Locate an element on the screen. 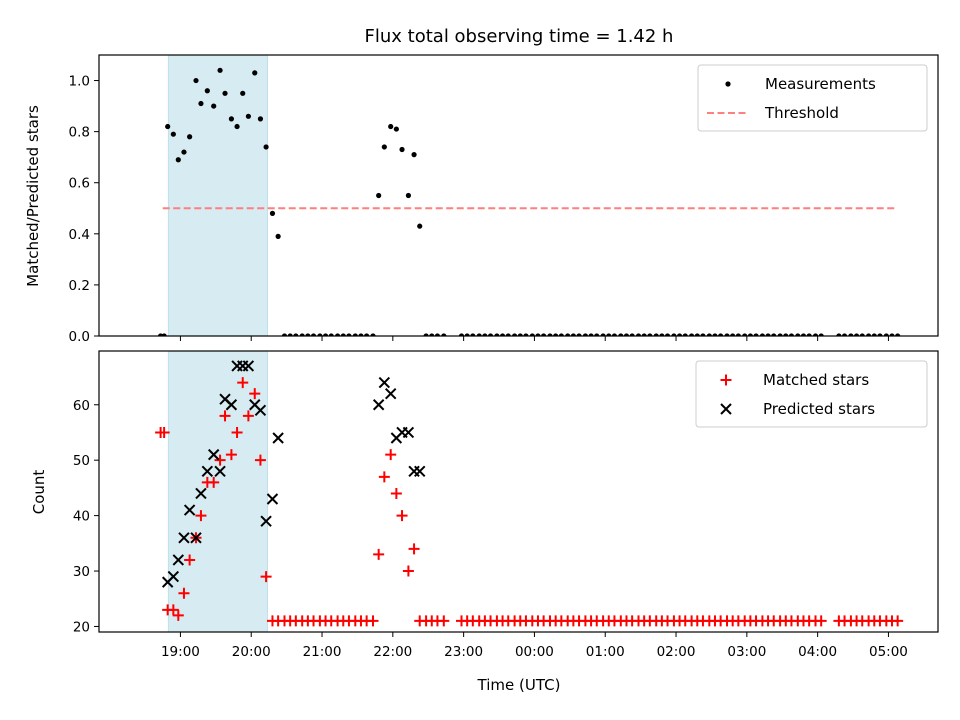 Image resolution: width=960 pixels, height=720 pixels. legend-label: Matched stars is located at coordinates (816, 380).